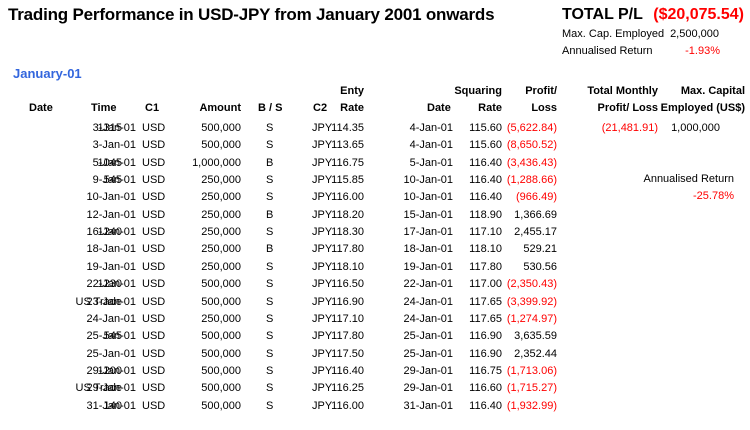 The width and height of the screenshot is (750, 430). Describe the element at coordinates (541, 91) in the screenshot. I see `header-profit-top: Profit/` at that location.